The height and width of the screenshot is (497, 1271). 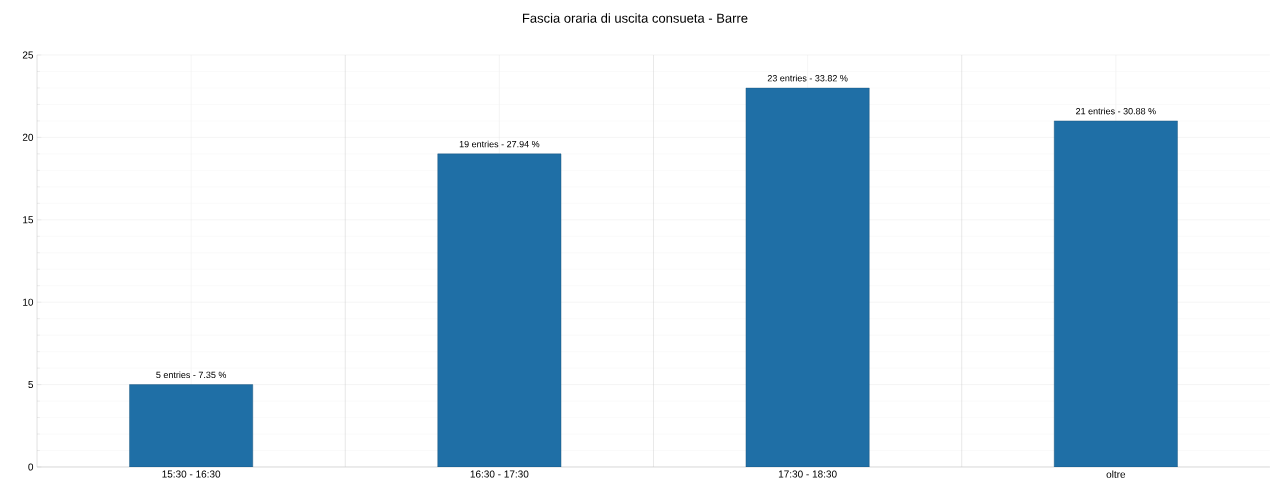 I want to click on x-tick-label: 17:30 - 18:30, so click(x=807, y=474).